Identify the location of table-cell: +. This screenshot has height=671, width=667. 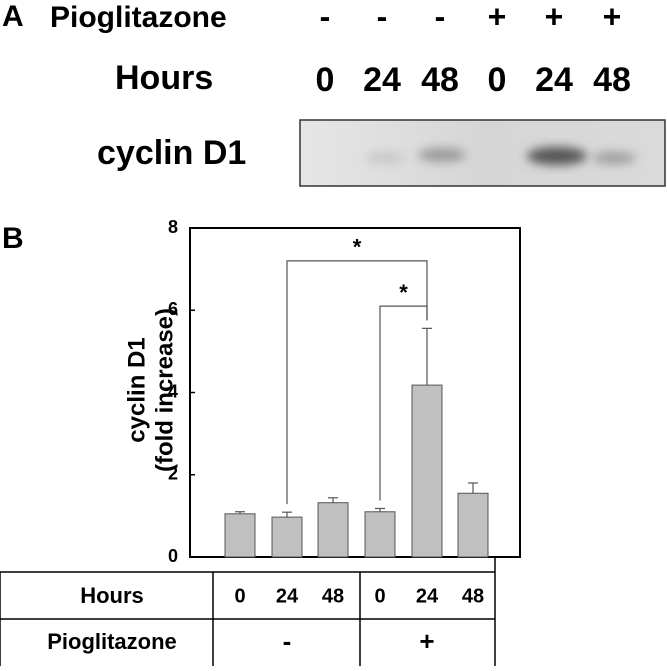
(426, 641).